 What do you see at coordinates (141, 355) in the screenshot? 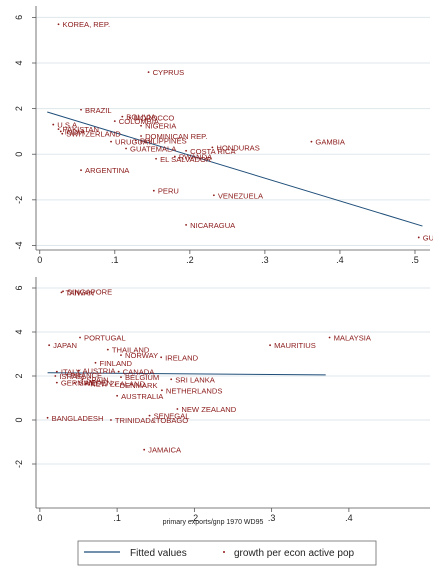
I see `point-label: NORWAY` at bounding box center [141, 355].